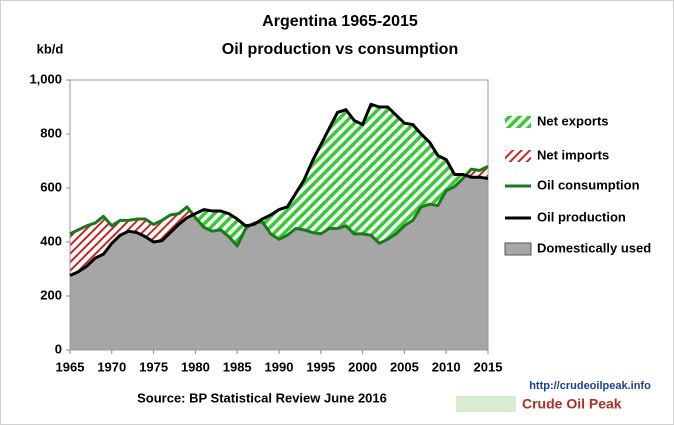  Describe the element at coordinates (340, 21) in the screenshot. I see `chart-title: Argentina 1965-2015` at that location.